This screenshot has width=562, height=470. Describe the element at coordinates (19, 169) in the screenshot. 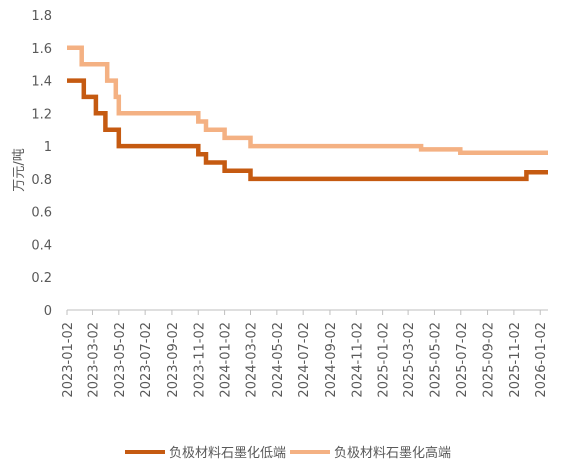

I see `y-axis-title: 万元/吨` at that location.